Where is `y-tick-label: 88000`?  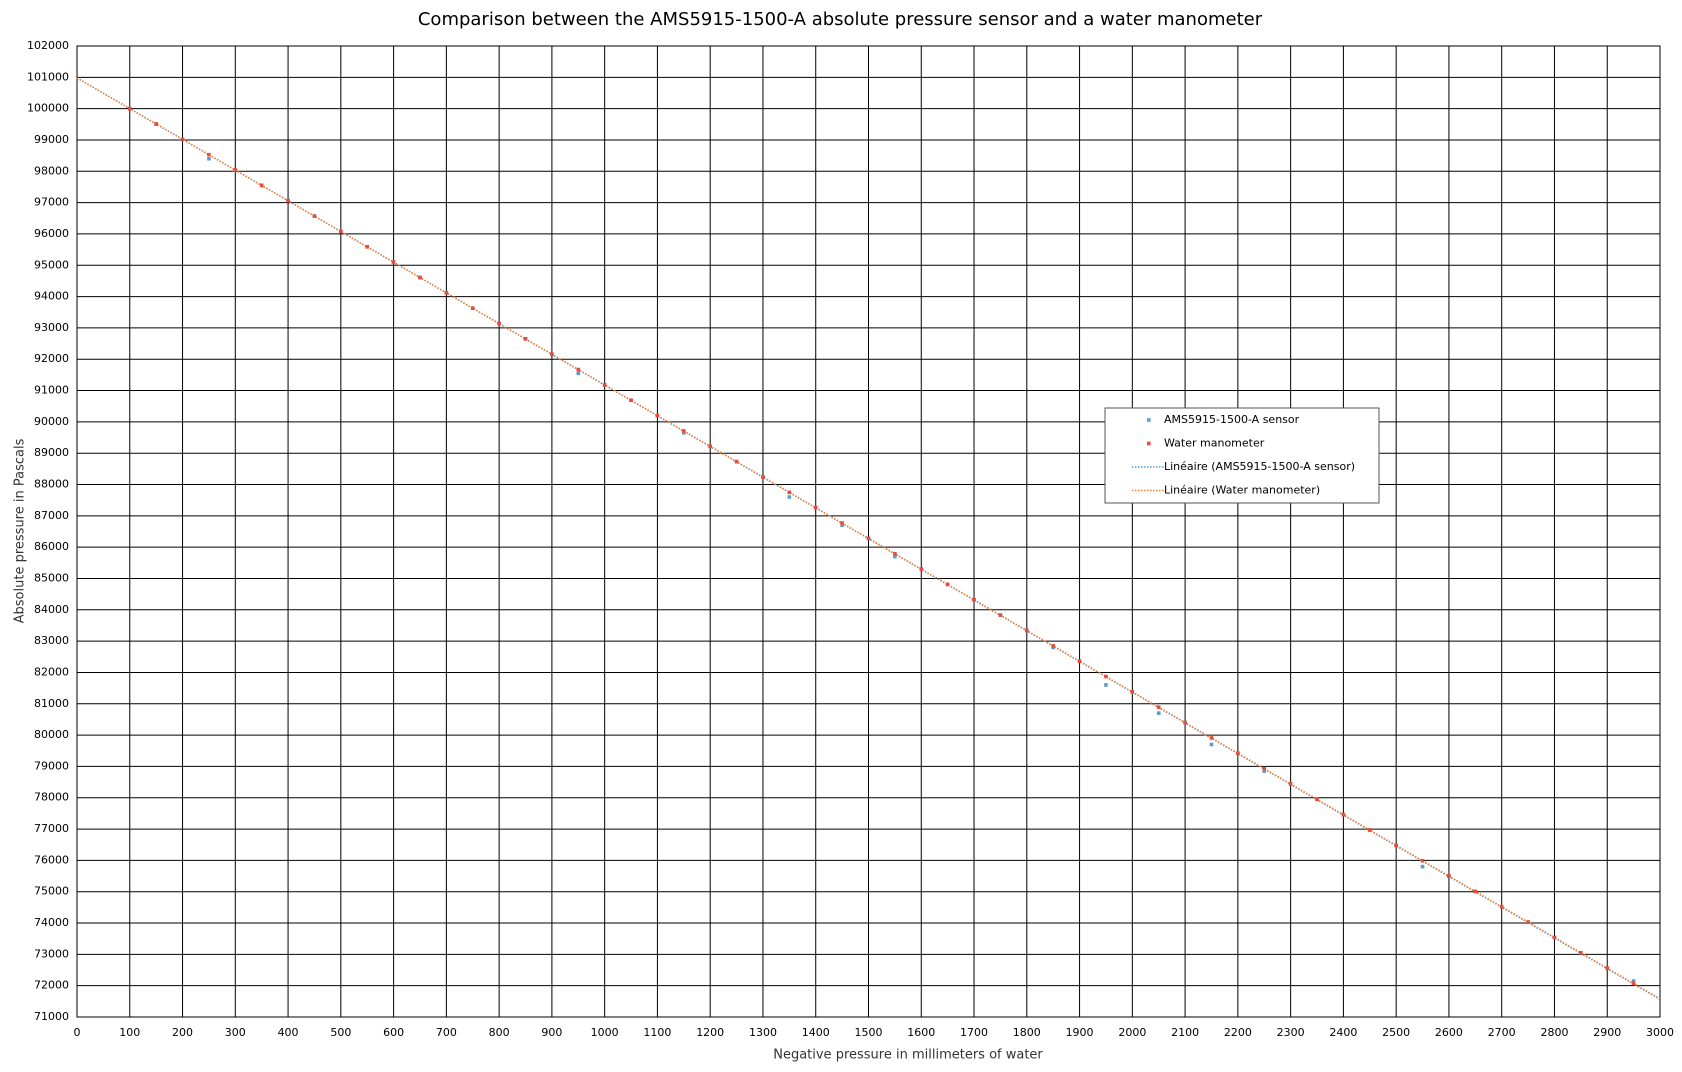
y-tick-label: 88000 is located at coordinates (51, 484).